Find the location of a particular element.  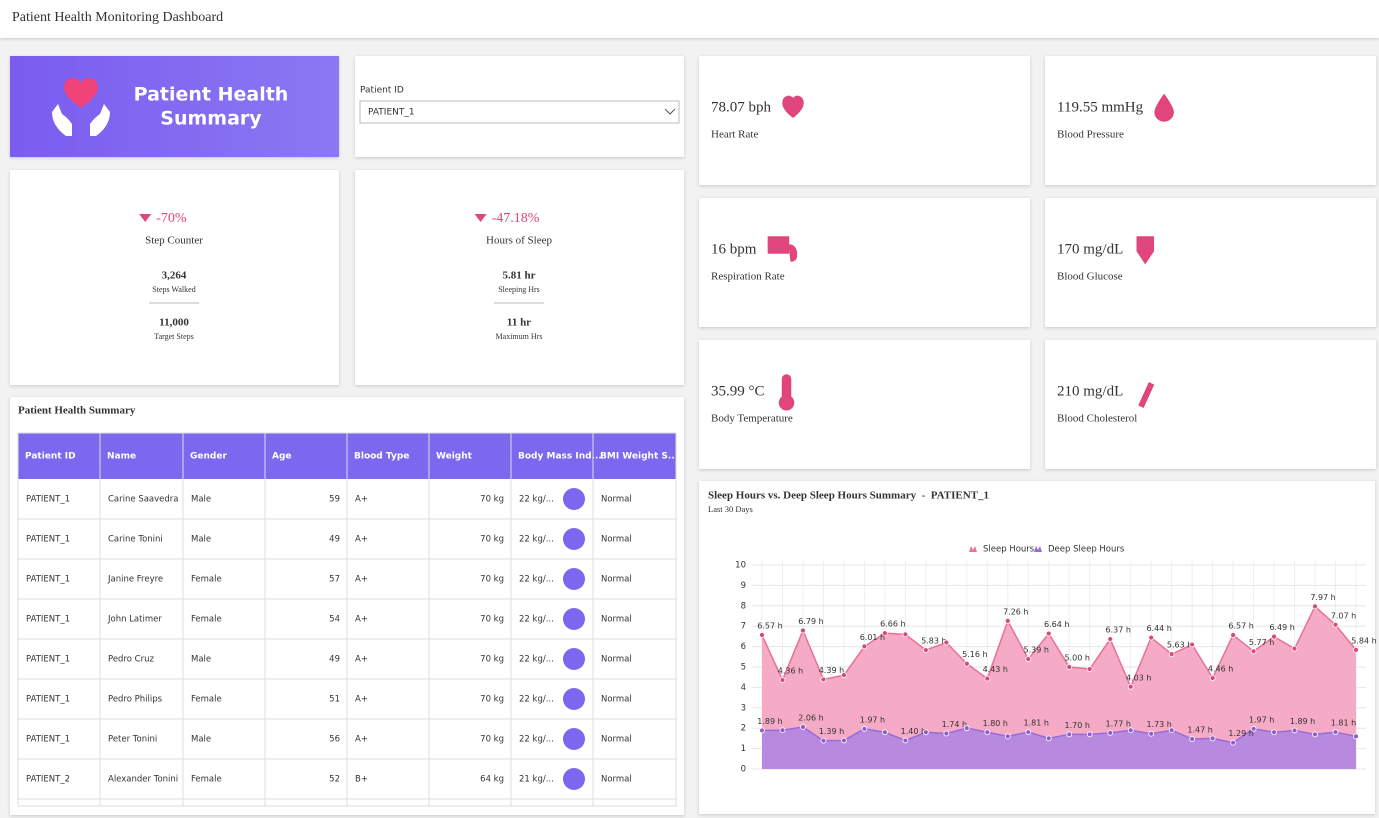

chart-subtitle: Last 30 Days is located at coordinates (730, 509).